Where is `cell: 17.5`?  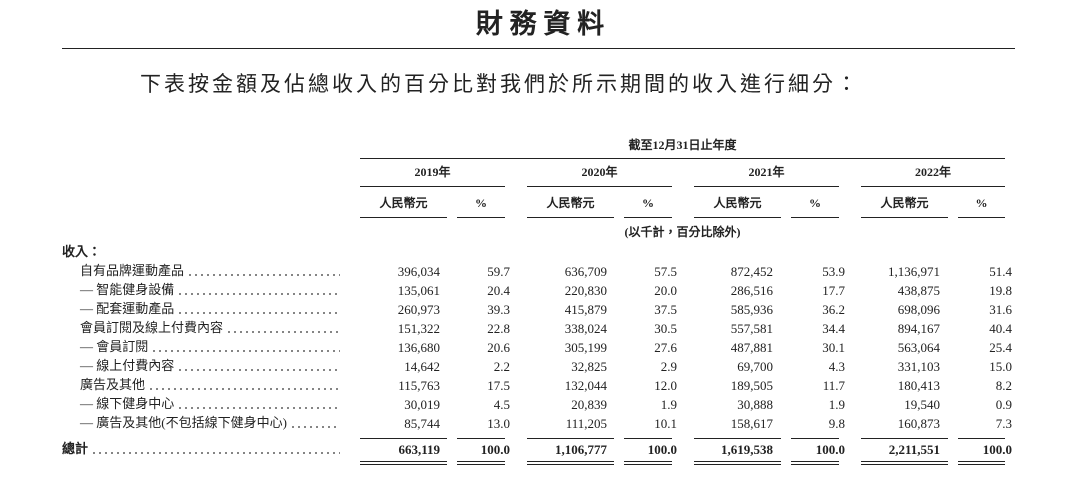 cell: 17.5 is located at coordinates (498, 385).